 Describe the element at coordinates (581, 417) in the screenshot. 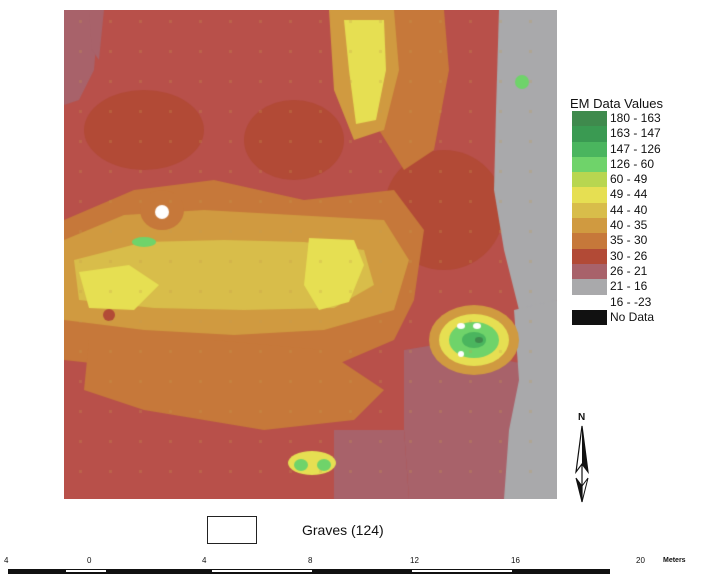

I see `north-label: N` at that location.